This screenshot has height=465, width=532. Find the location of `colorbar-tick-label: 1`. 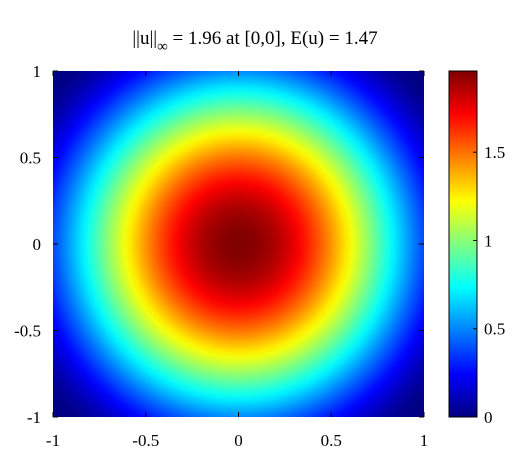

colorbar-tick-label: 1 is located at coordinates (488, 240).